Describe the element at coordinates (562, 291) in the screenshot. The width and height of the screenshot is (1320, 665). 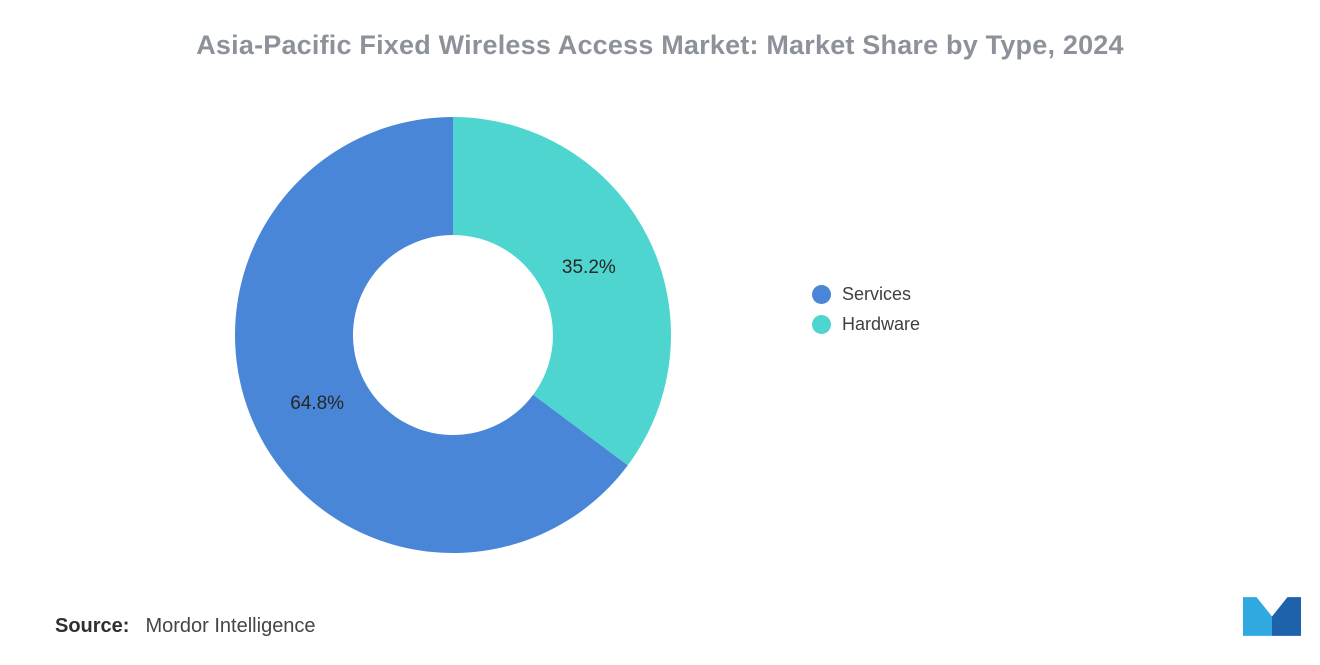
I see `donut-segment-hardware` at that location.